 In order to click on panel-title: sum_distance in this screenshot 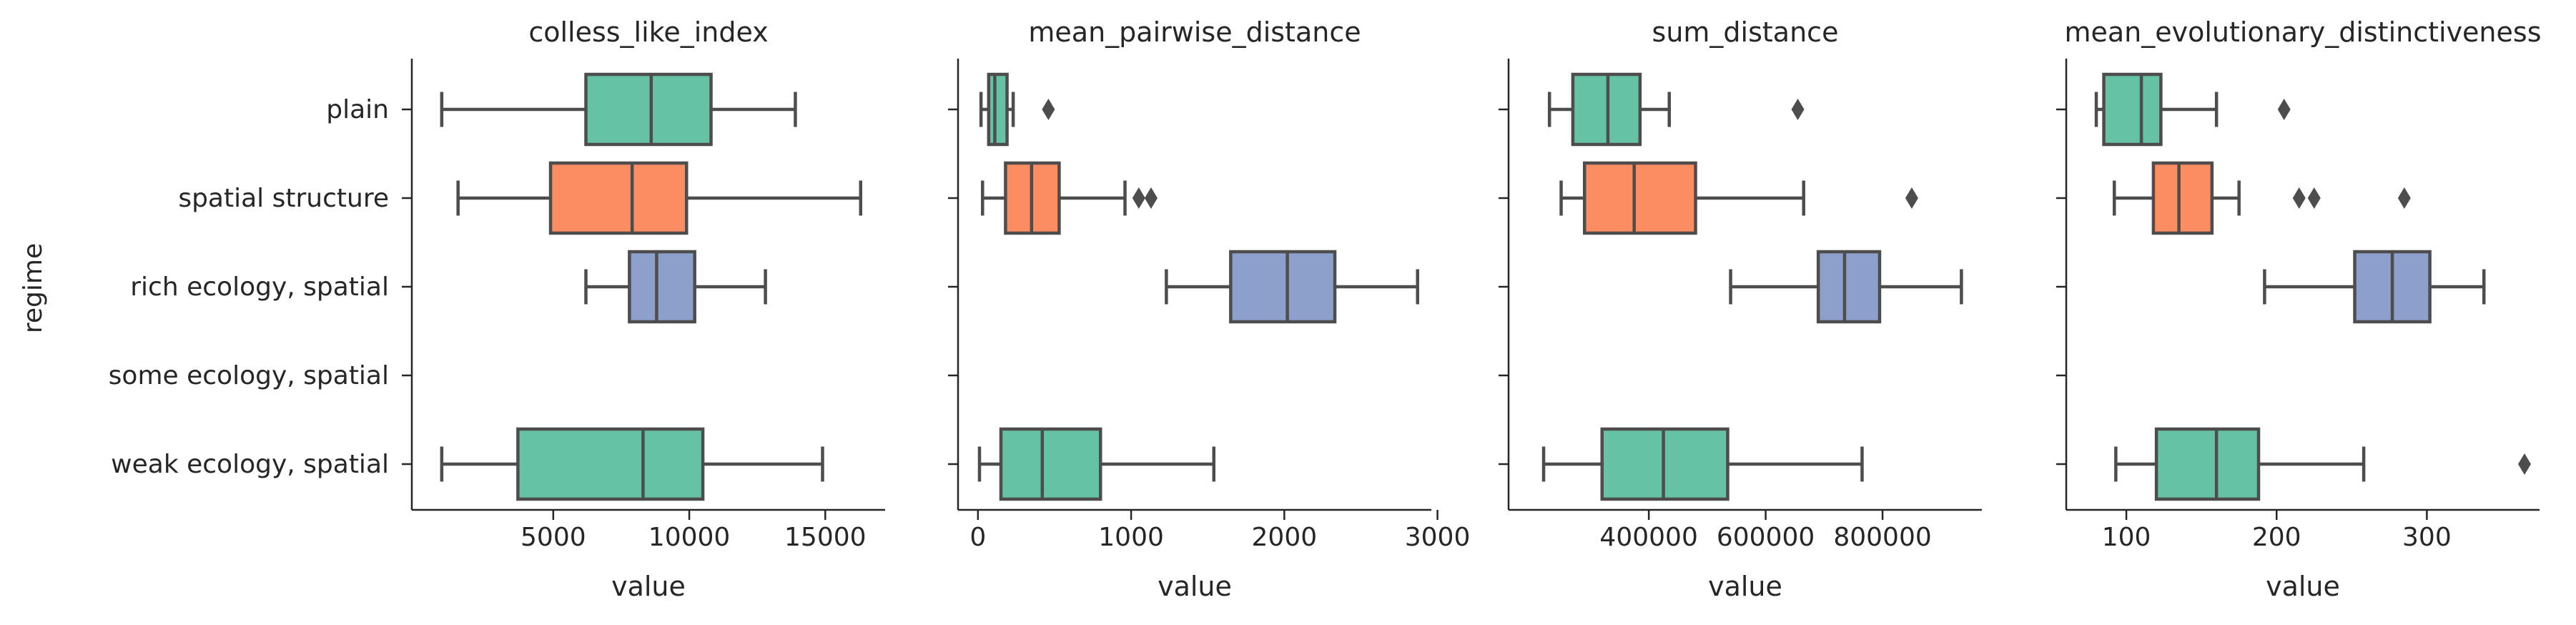, I will do `click(1745, 32)`.